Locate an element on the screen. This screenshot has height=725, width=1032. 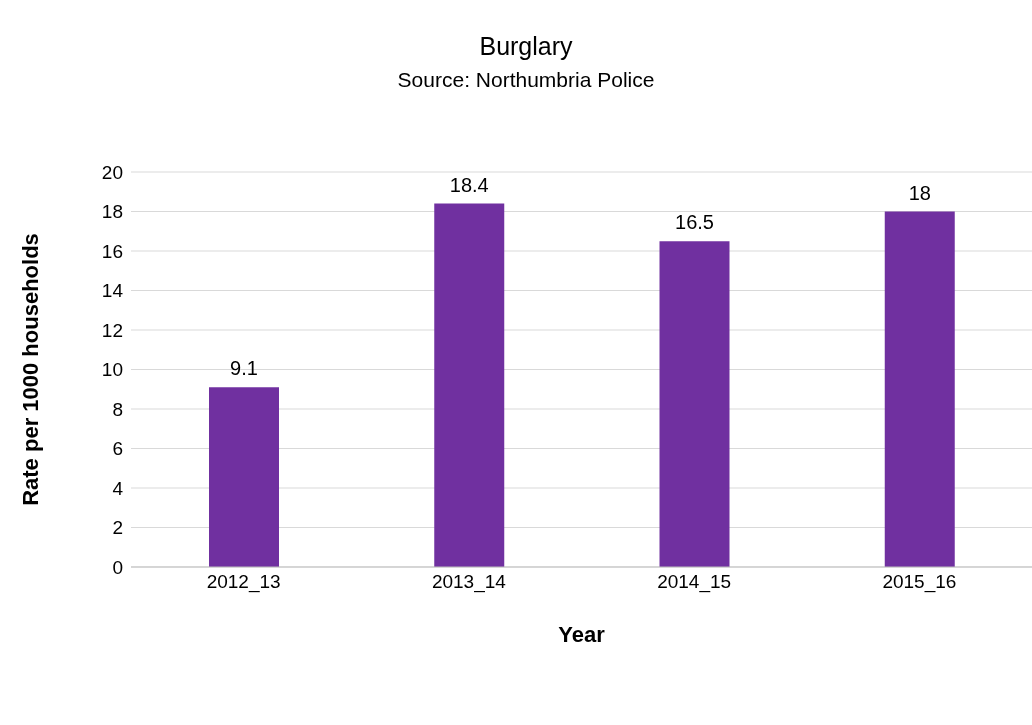
data-label: 9.1 is located at coordinates (244, 368).